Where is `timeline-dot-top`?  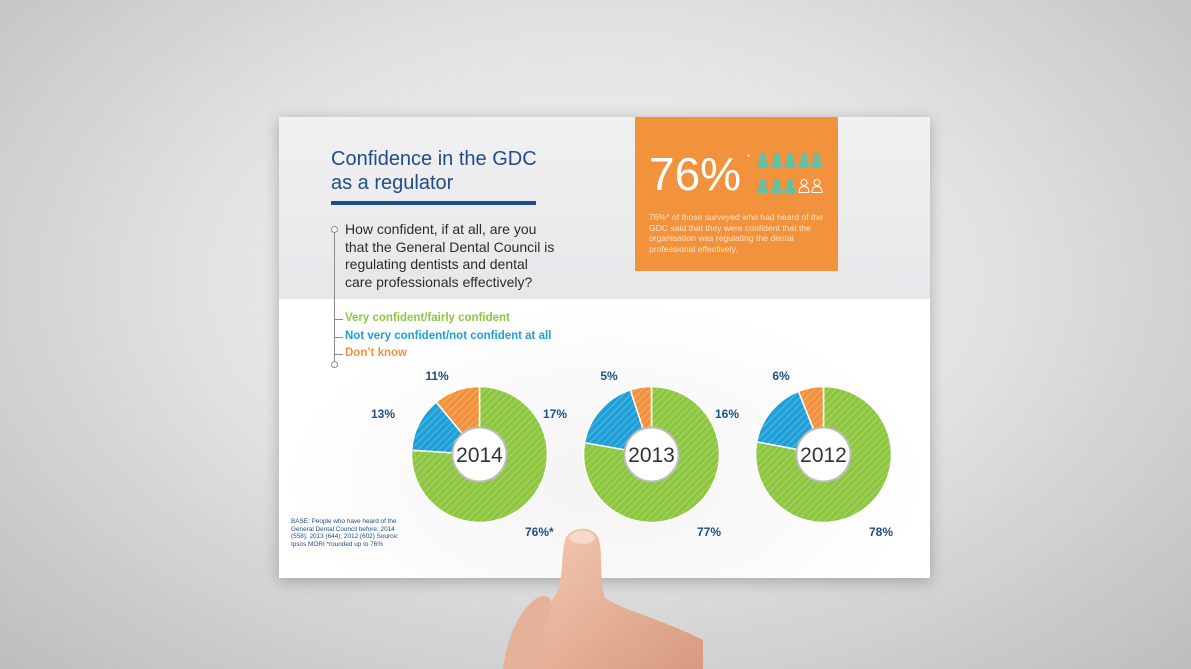 timeline-dot-top is located at coordinates (334, 229).